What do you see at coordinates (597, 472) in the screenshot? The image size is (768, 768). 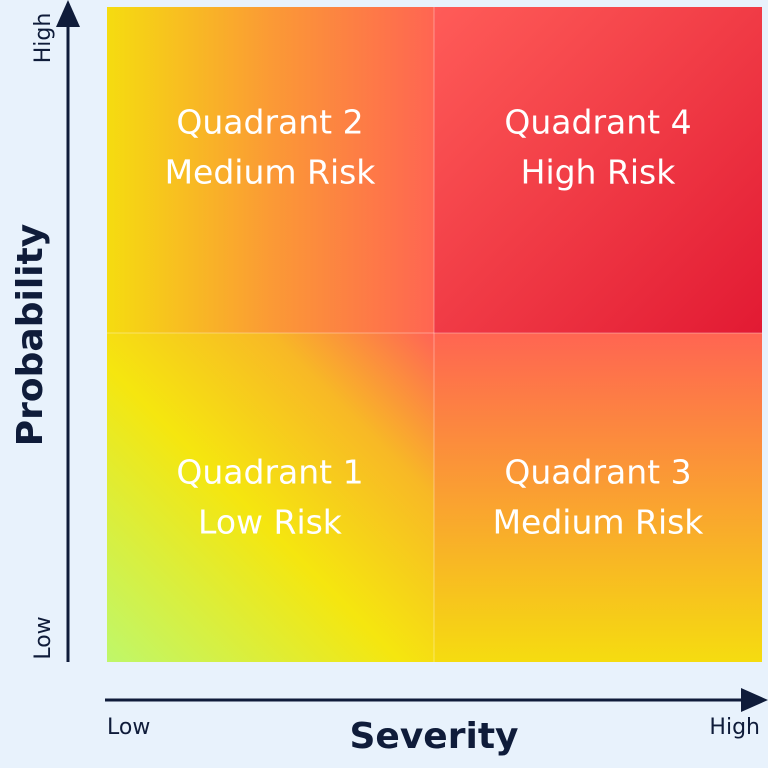 I see `quadrant-title: Quadrant 3` at bounding box center [597, 472].